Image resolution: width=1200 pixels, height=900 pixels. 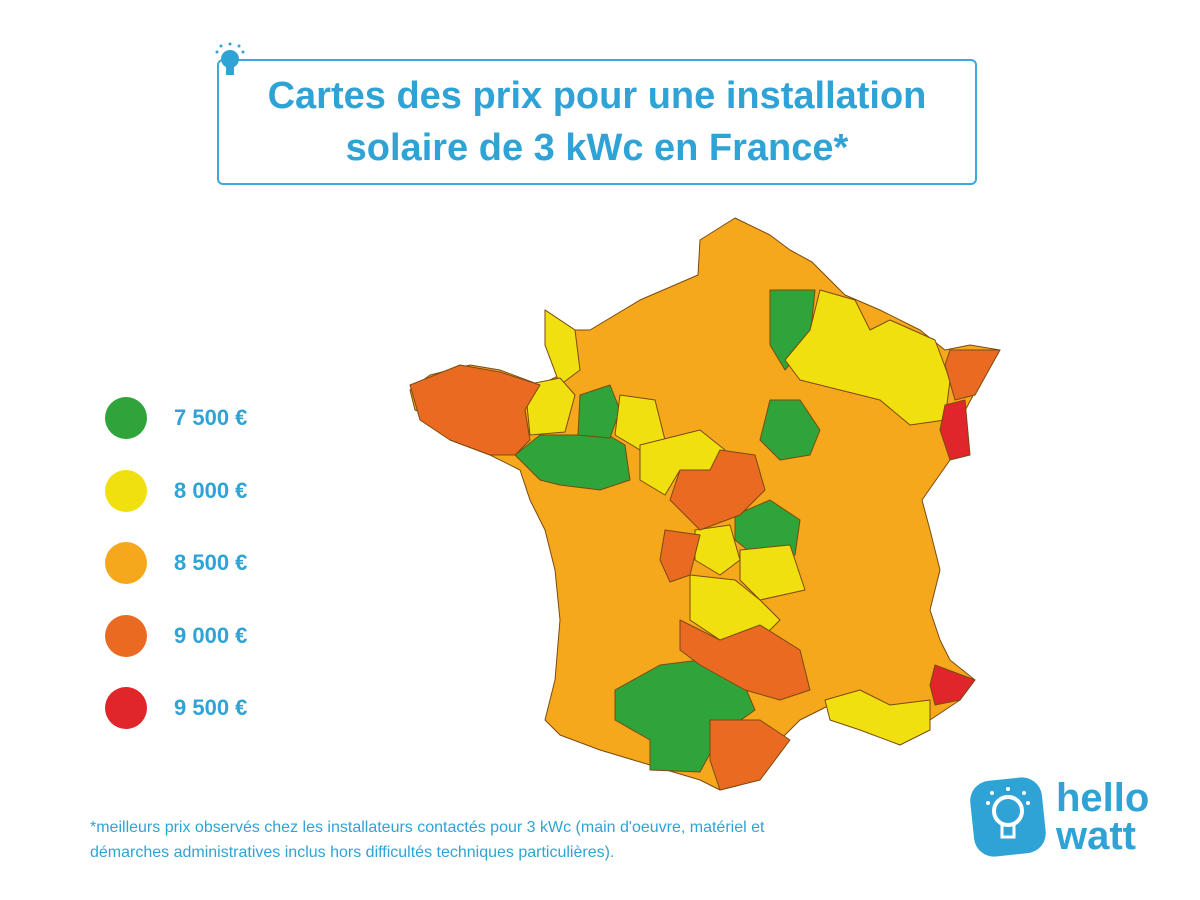 I want to click on hellowatt-logo: hello watt, so click(x=1059, y=817).